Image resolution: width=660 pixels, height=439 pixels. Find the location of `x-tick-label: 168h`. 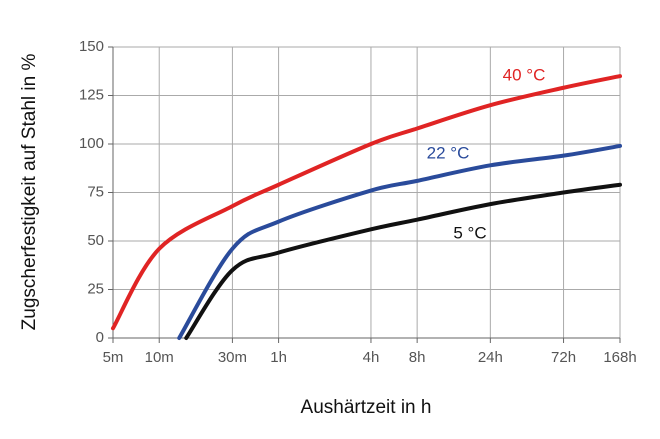

x-tick-label: 168h is located at coordinates (619, 357).